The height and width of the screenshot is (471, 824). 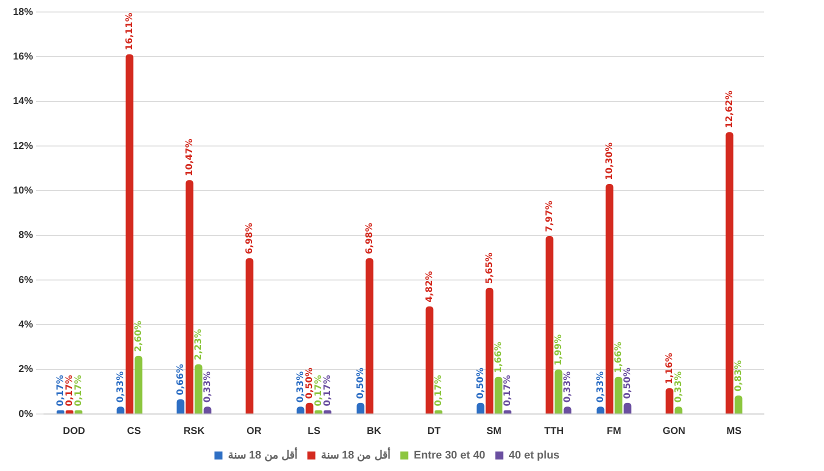 What do you see at coordinates (74, 431) in the screenshot?
I see `x-tick-label: DOD` at bounding box center [74, 431].